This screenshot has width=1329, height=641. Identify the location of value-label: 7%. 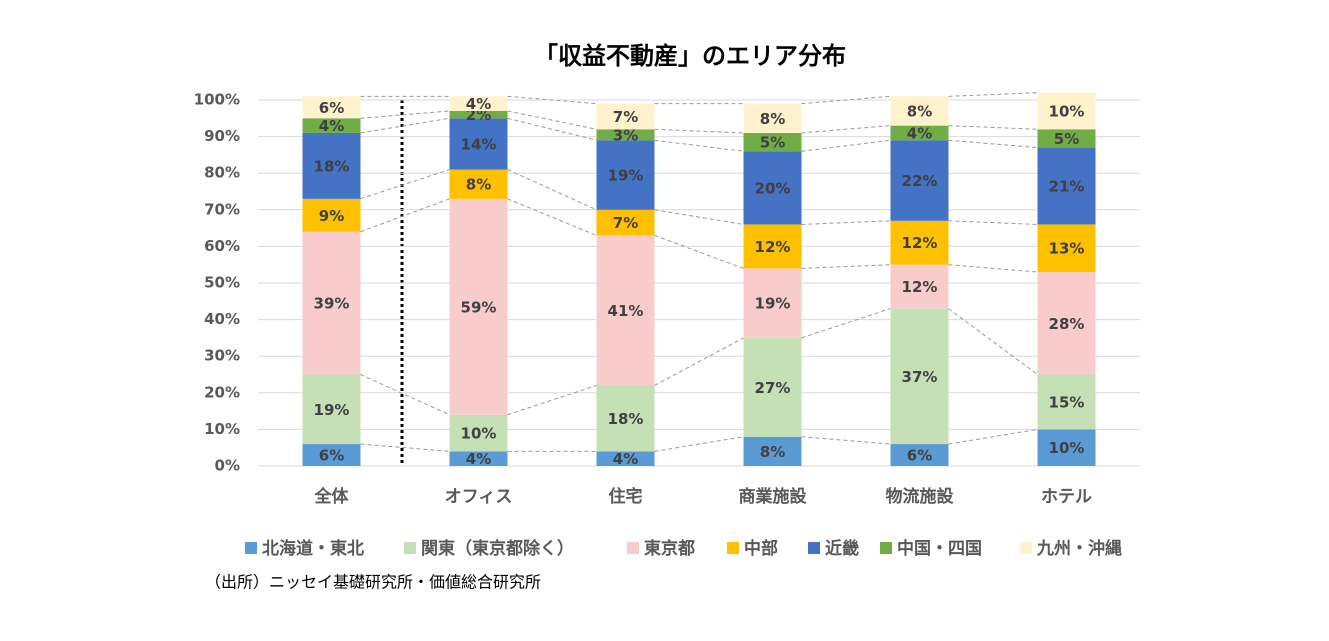
(625, 223).